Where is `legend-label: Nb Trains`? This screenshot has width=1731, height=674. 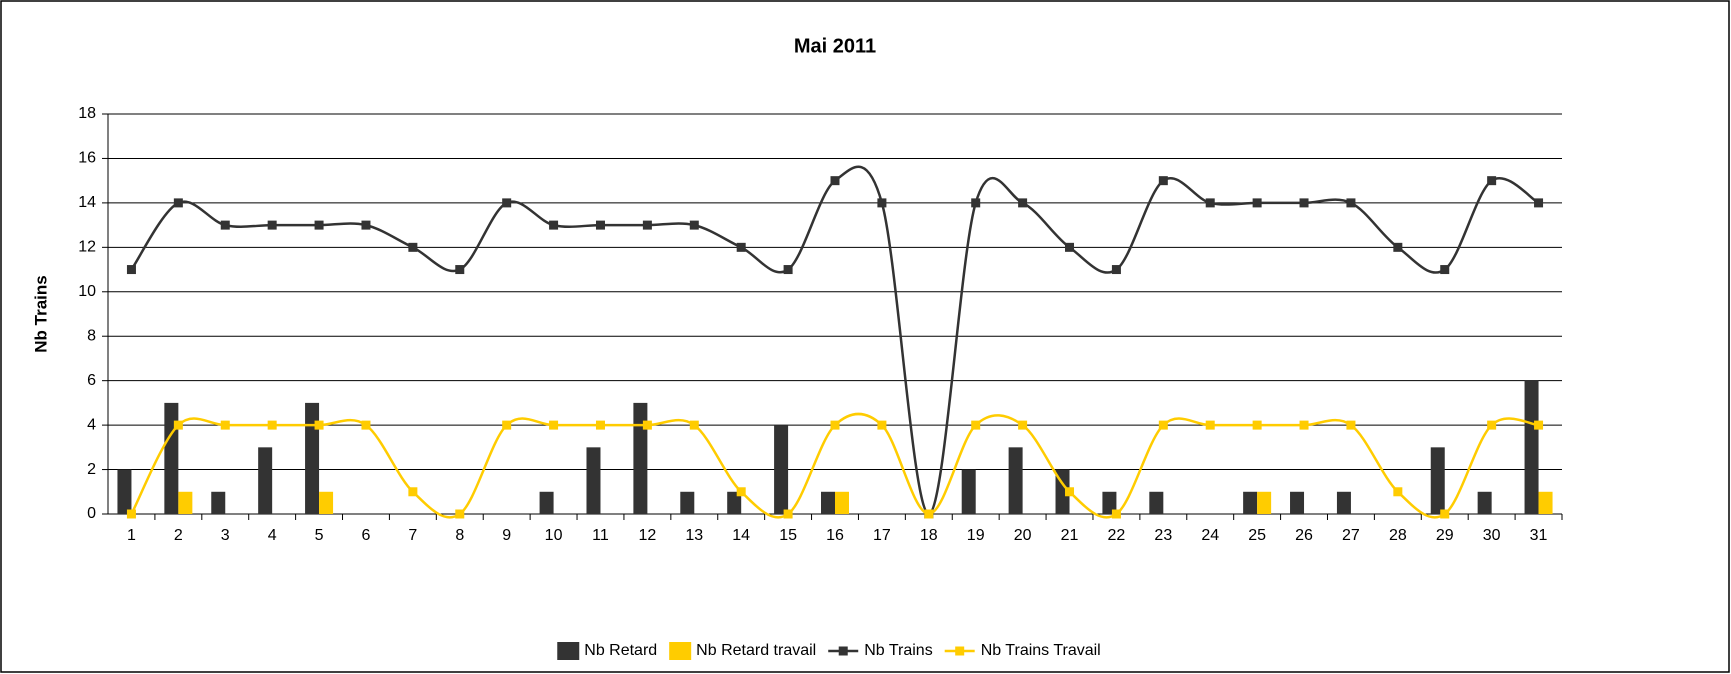
legend-label: Nb Trains is located at coordinates (898, 650).